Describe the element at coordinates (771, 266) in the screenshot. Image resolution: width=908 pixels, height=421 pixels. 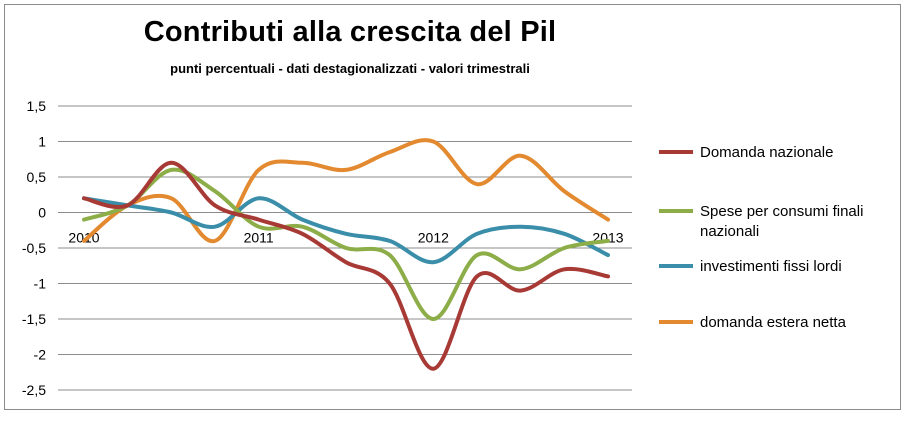
I see `legend-label: investimenti fissi lordi` at that location.